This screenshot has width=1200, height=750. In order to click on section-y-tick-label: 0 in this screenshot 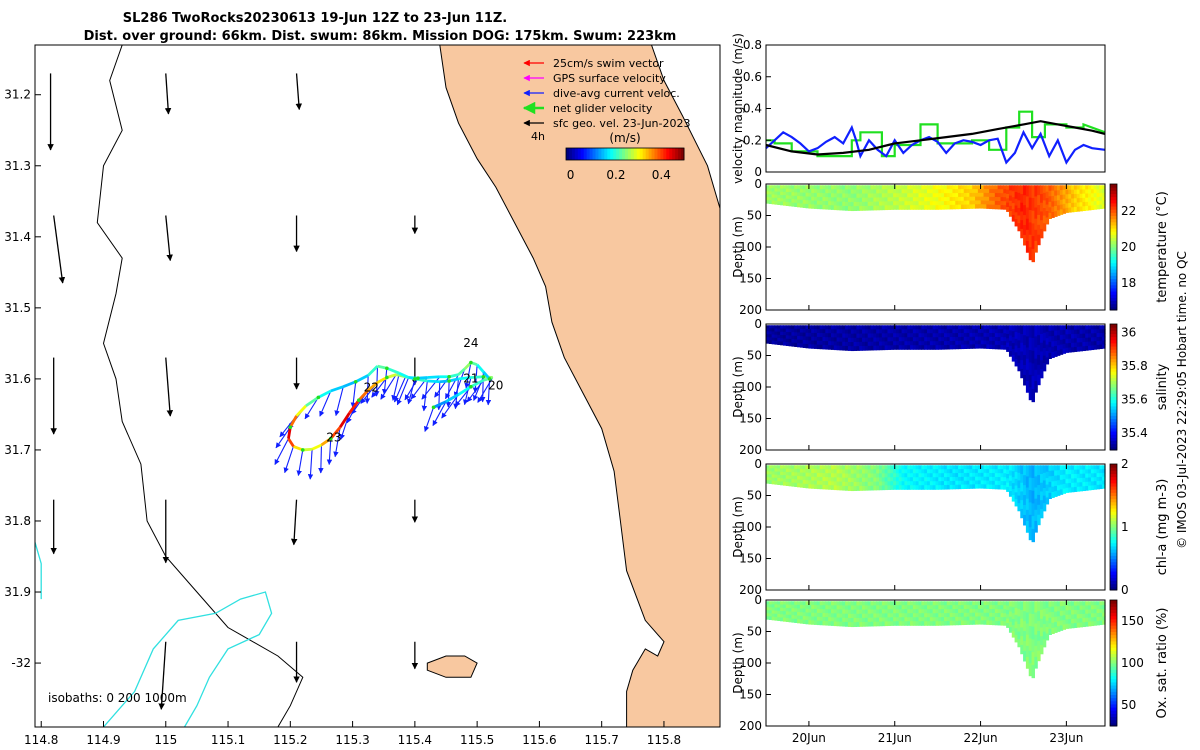, I will do `click(758, 324)`.